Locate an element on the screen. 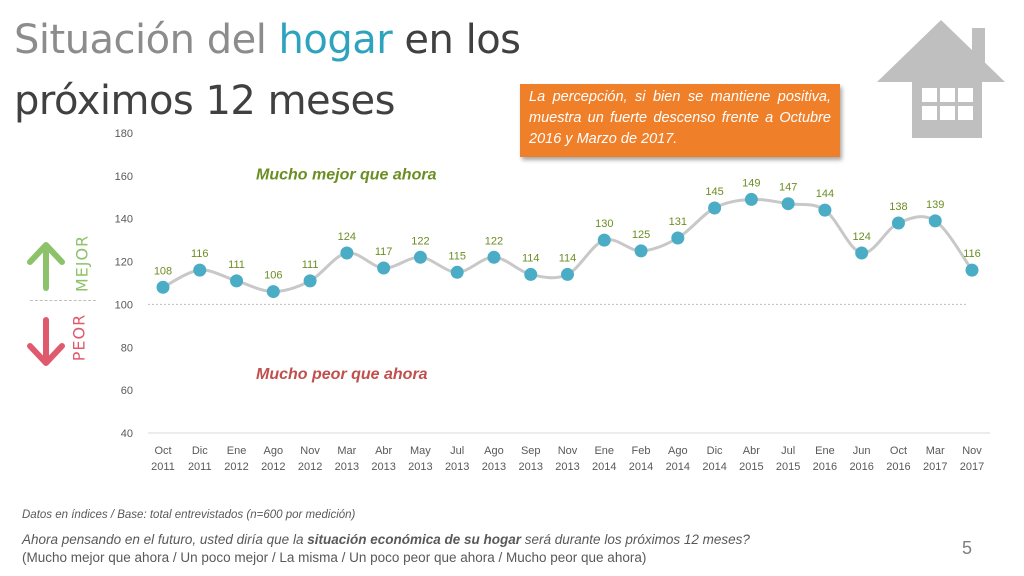 This screenshot has height=576, width=1024. x-tick-label-month: Sep is located at coordinates (531, 451).